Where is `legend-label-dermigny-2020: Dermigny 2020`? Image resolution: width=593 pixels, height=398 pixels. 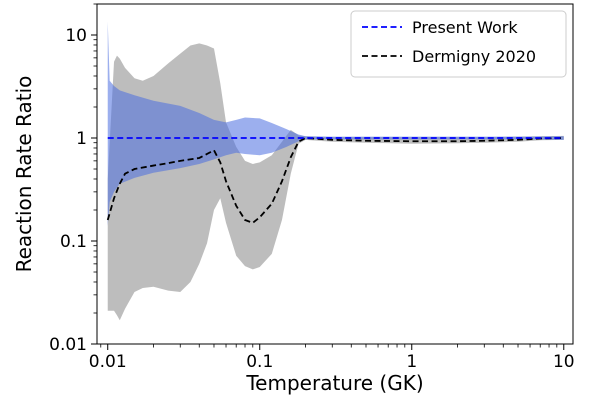
legend-label-dermigny-2020: Dermigny 2020 is located at coordinates (474, 56).